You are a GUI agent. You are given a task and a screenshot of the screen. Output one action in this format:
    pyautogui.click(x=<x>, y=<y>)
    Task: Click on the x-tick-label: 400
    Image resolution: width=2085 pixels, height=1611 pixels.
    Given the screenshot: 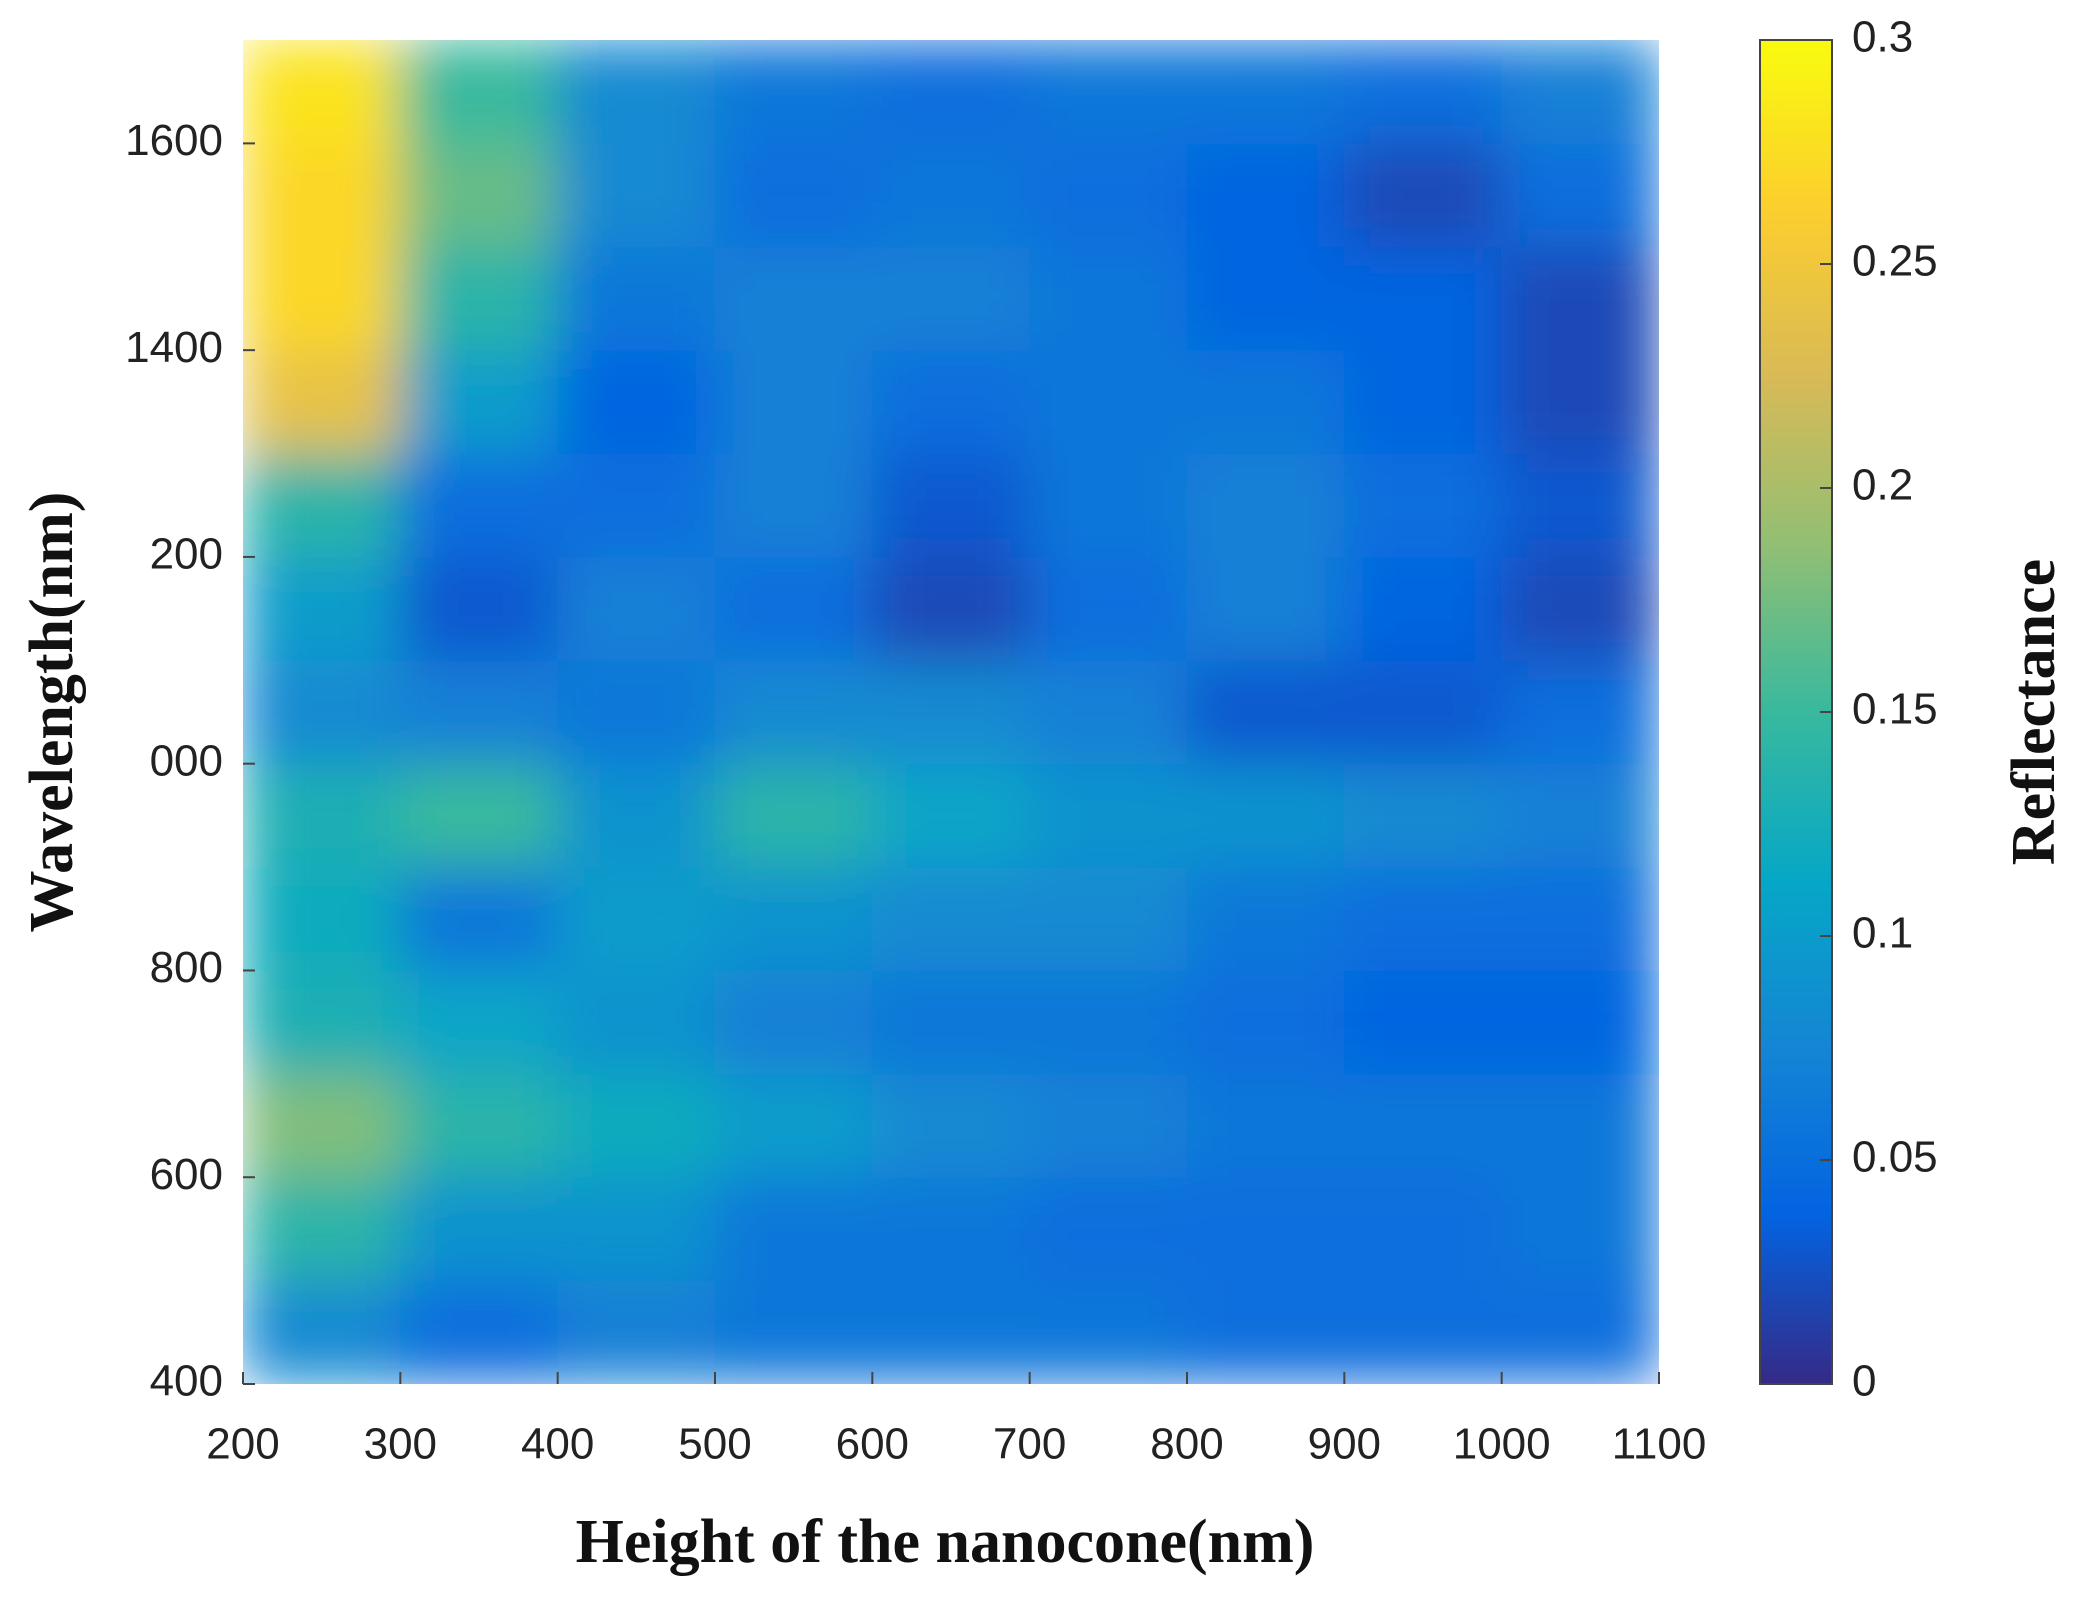 What is the action you would take?
    pyautogui.click(x=557, y=1444)
    